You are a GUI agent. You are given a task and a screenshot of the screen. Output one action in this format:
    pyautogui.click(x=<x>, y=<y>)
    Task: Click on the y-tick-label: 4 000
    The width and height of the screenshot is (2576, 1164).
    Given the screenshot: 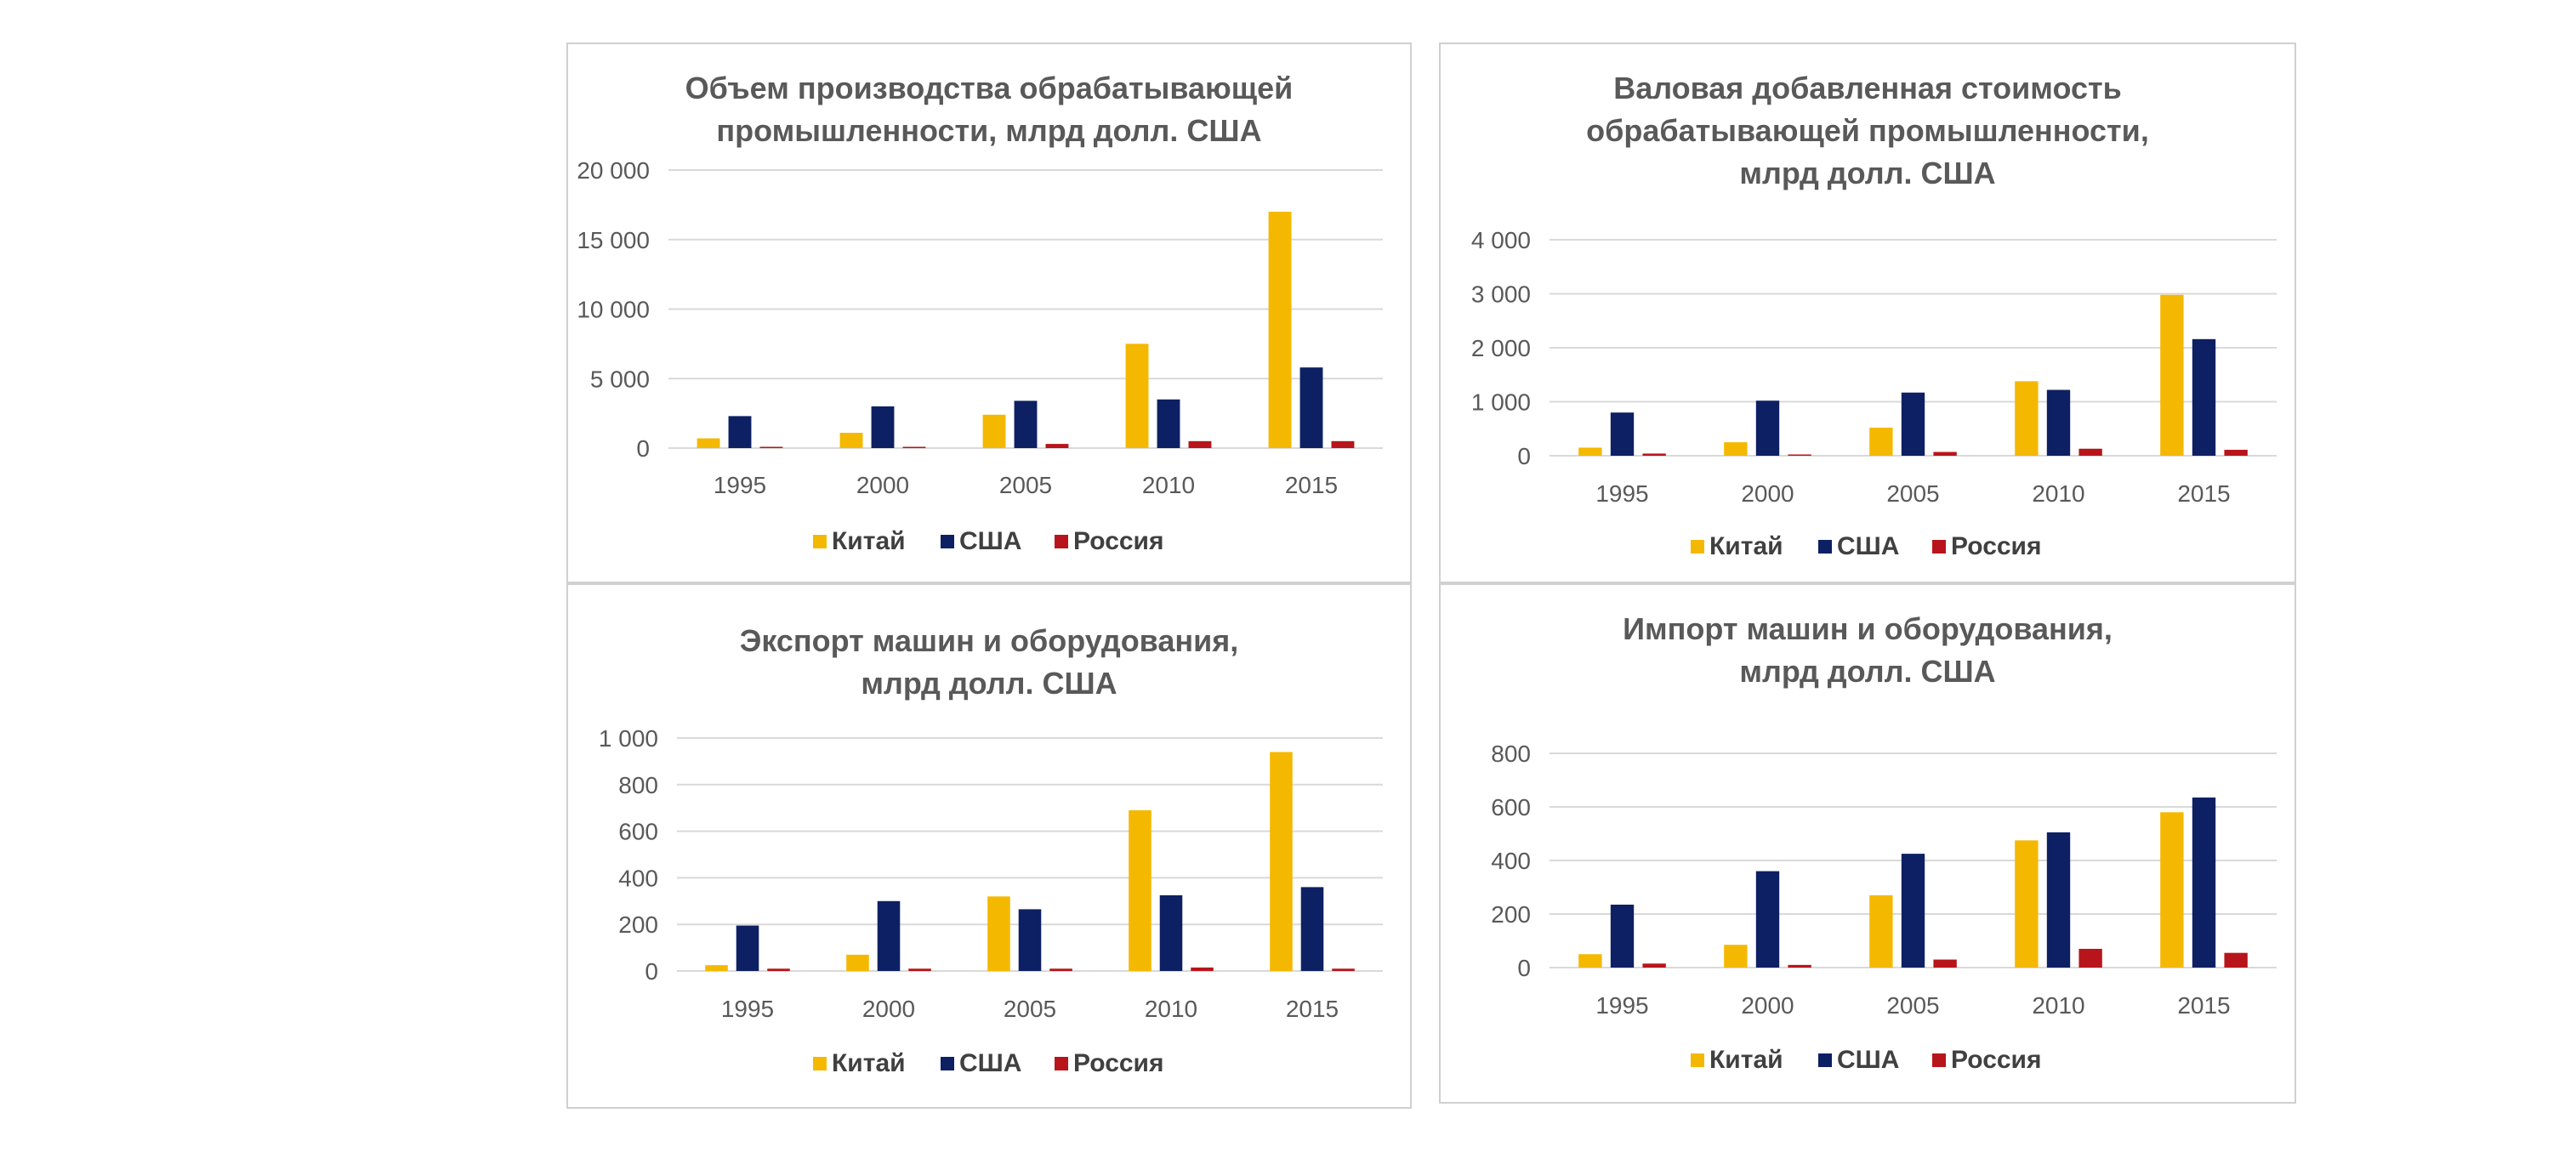 What is the action you would take?
    pyautogui.click(x=1501, y=240)
    